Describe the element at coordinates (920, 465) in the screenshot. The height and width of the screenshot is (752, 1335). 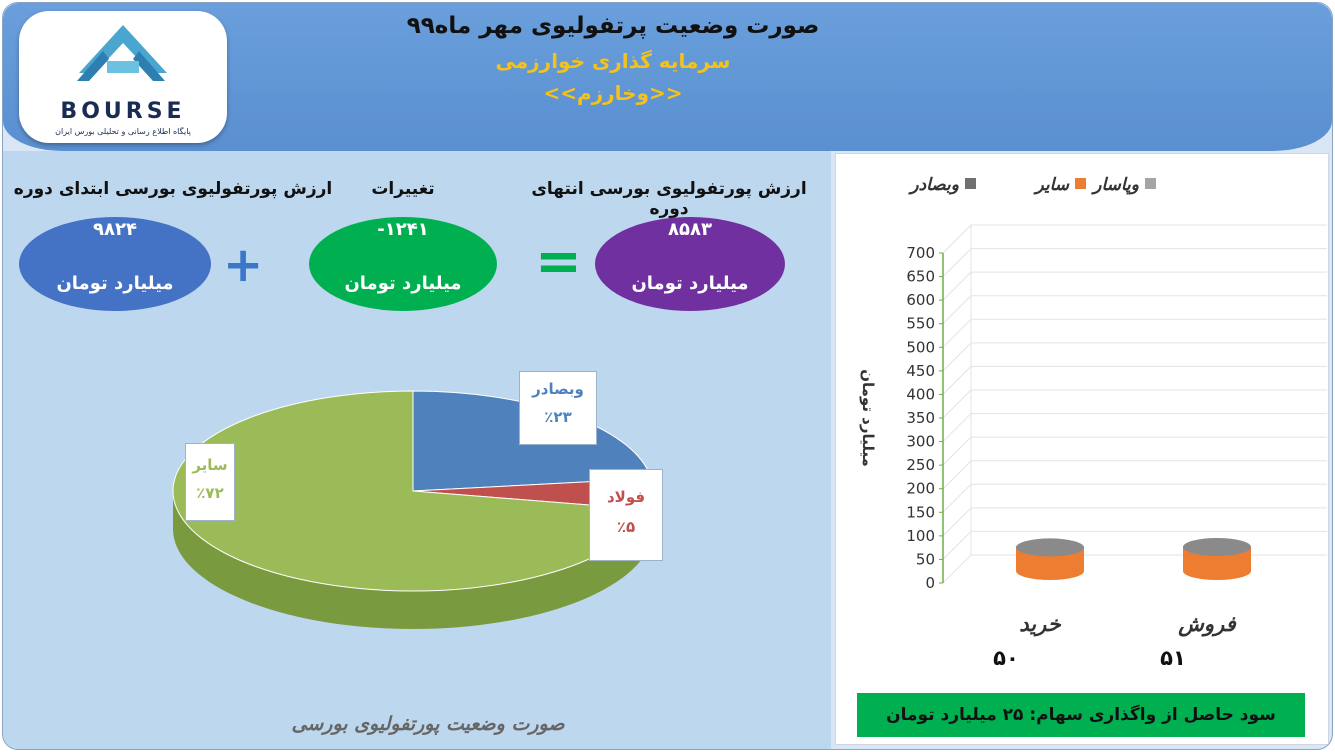
I see `y-tick-label-5: 250` at that location.